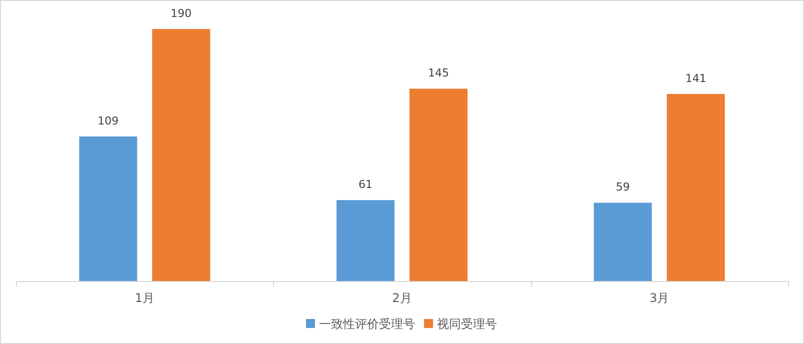 The width and height of the screenshot is (804, 344). I want to click on data-label: 145, so click(438, 73).